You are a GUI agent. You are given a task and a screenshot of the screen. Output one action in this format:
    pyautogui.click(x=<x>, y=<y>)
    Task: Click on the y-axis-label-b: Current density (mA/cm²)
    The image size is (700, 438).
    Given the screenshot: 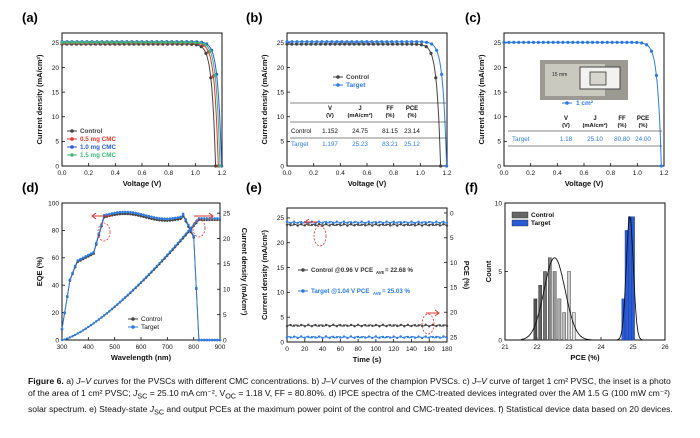 What is the action you would take?
    pyautogui.click(x=264, y=99)
    